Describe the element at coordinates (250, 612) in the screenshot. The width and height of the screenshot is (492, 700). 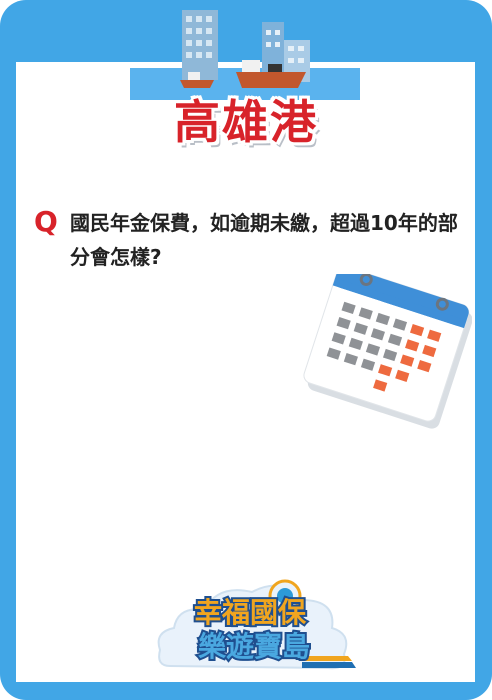
I see `logo-text-line-1: 幸福國保` at that location.